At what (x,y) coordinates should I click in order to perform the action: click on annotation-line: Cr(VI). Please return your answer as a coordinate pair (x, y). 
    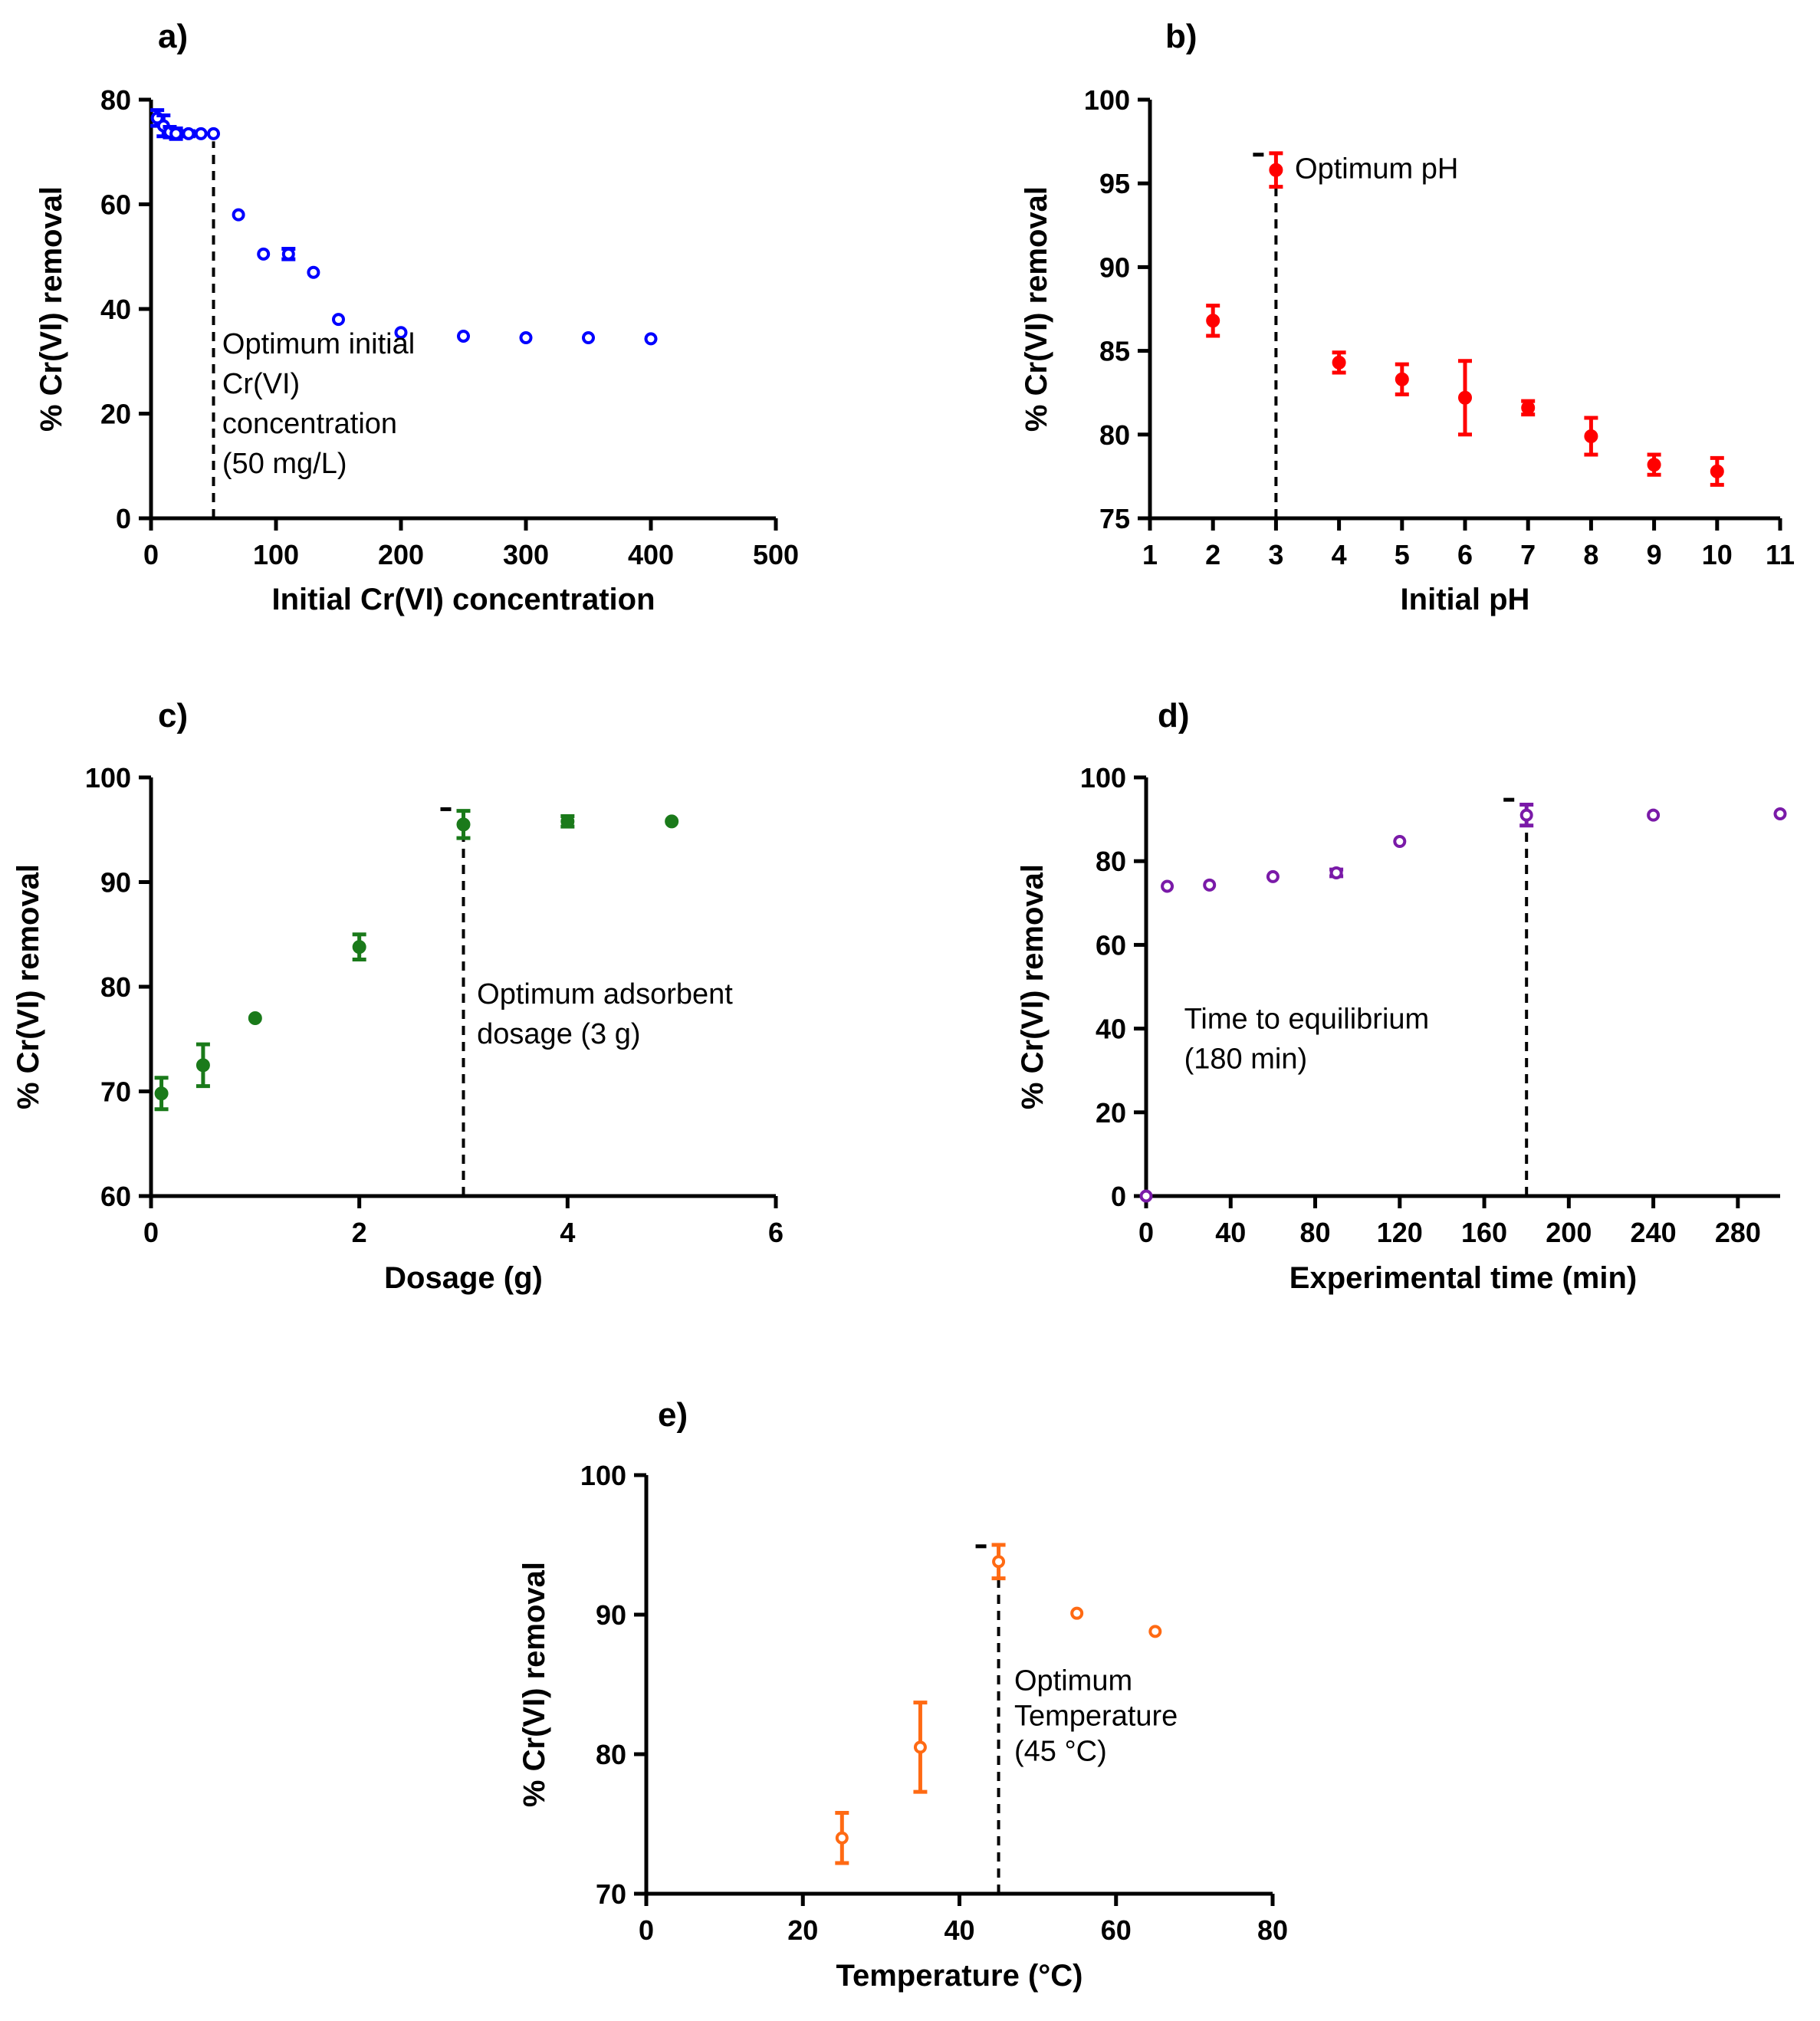
    Looking at the image, I should click on (261, 384).